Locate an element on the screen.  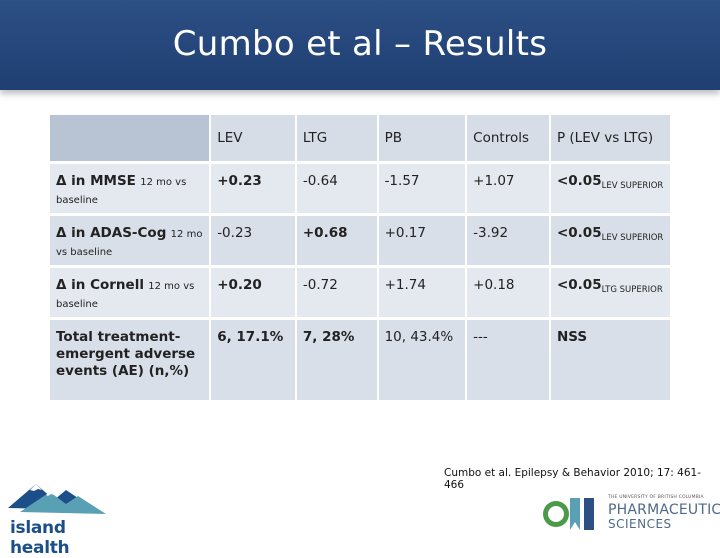
cell-lev: 6, 17.1% is located at coordinates (253, 360).